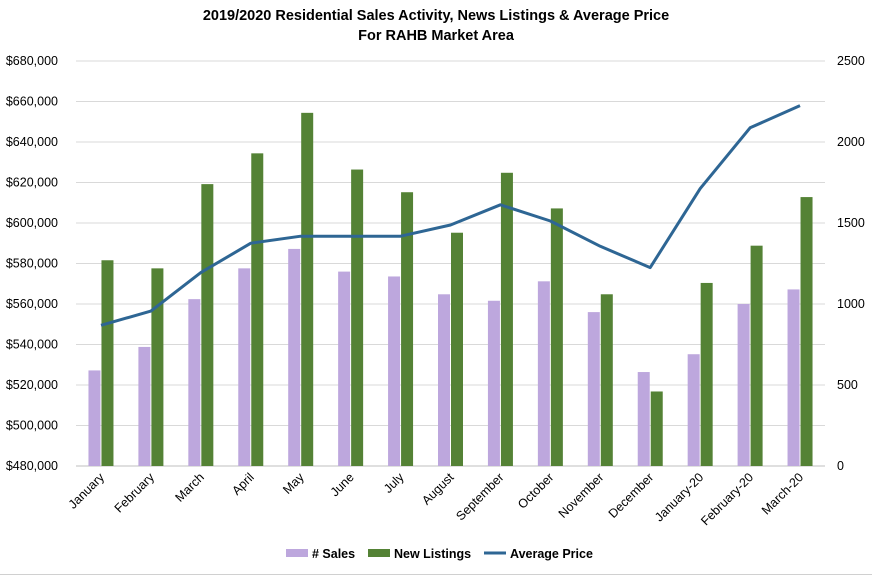  What do you see at coordinates (32, 61) in the screenshot?
I see `y-left-tick-label: $680,000` at bounding box center [32, 61].